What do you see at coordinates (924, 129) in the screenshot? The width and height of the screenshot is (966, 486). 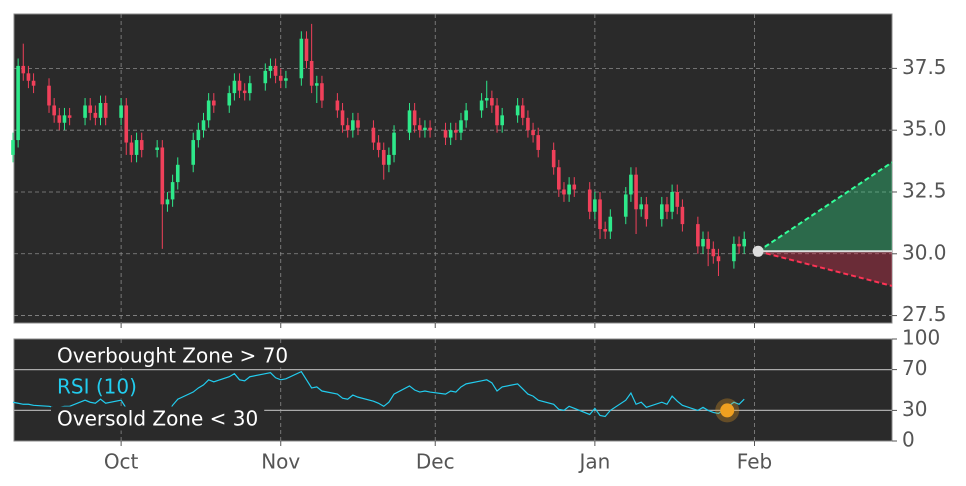 I see `y-tick-label: 35.0` at bounding box center [924, 129].